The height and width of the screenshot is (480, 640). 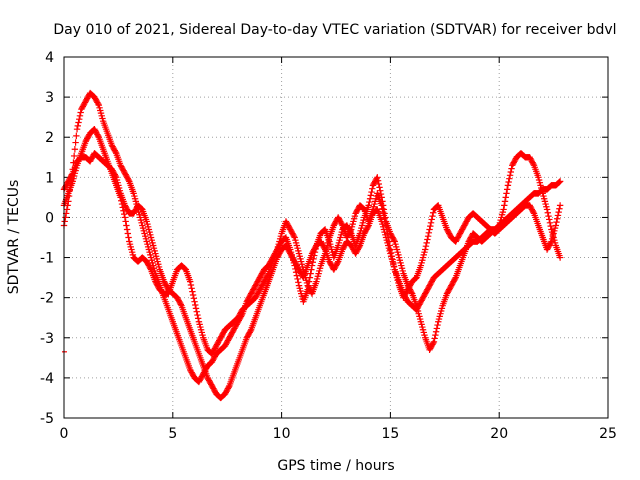 What do you see at coordinates (47, 419) in the screenshot?
I see `y-tick-label: -5` at bounding box center [47, 419].